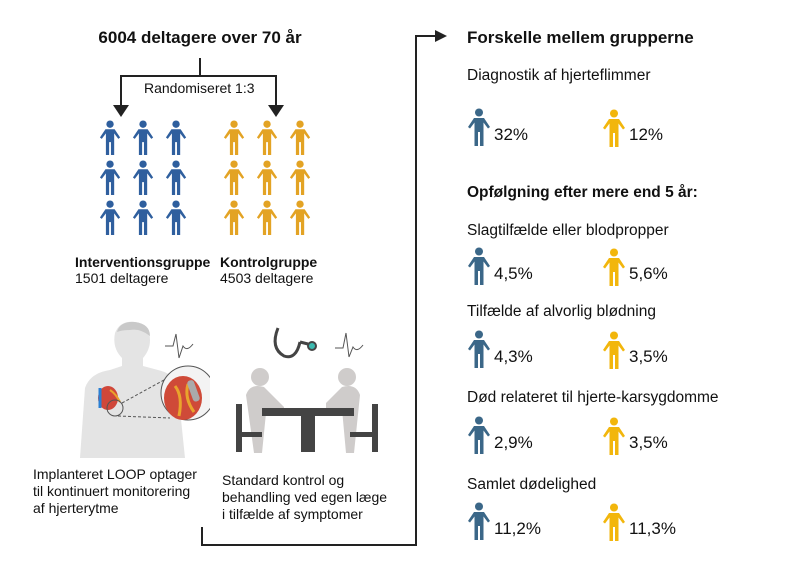  I want to click on control-group-count: 4503 deltagere, so click(267, 278).